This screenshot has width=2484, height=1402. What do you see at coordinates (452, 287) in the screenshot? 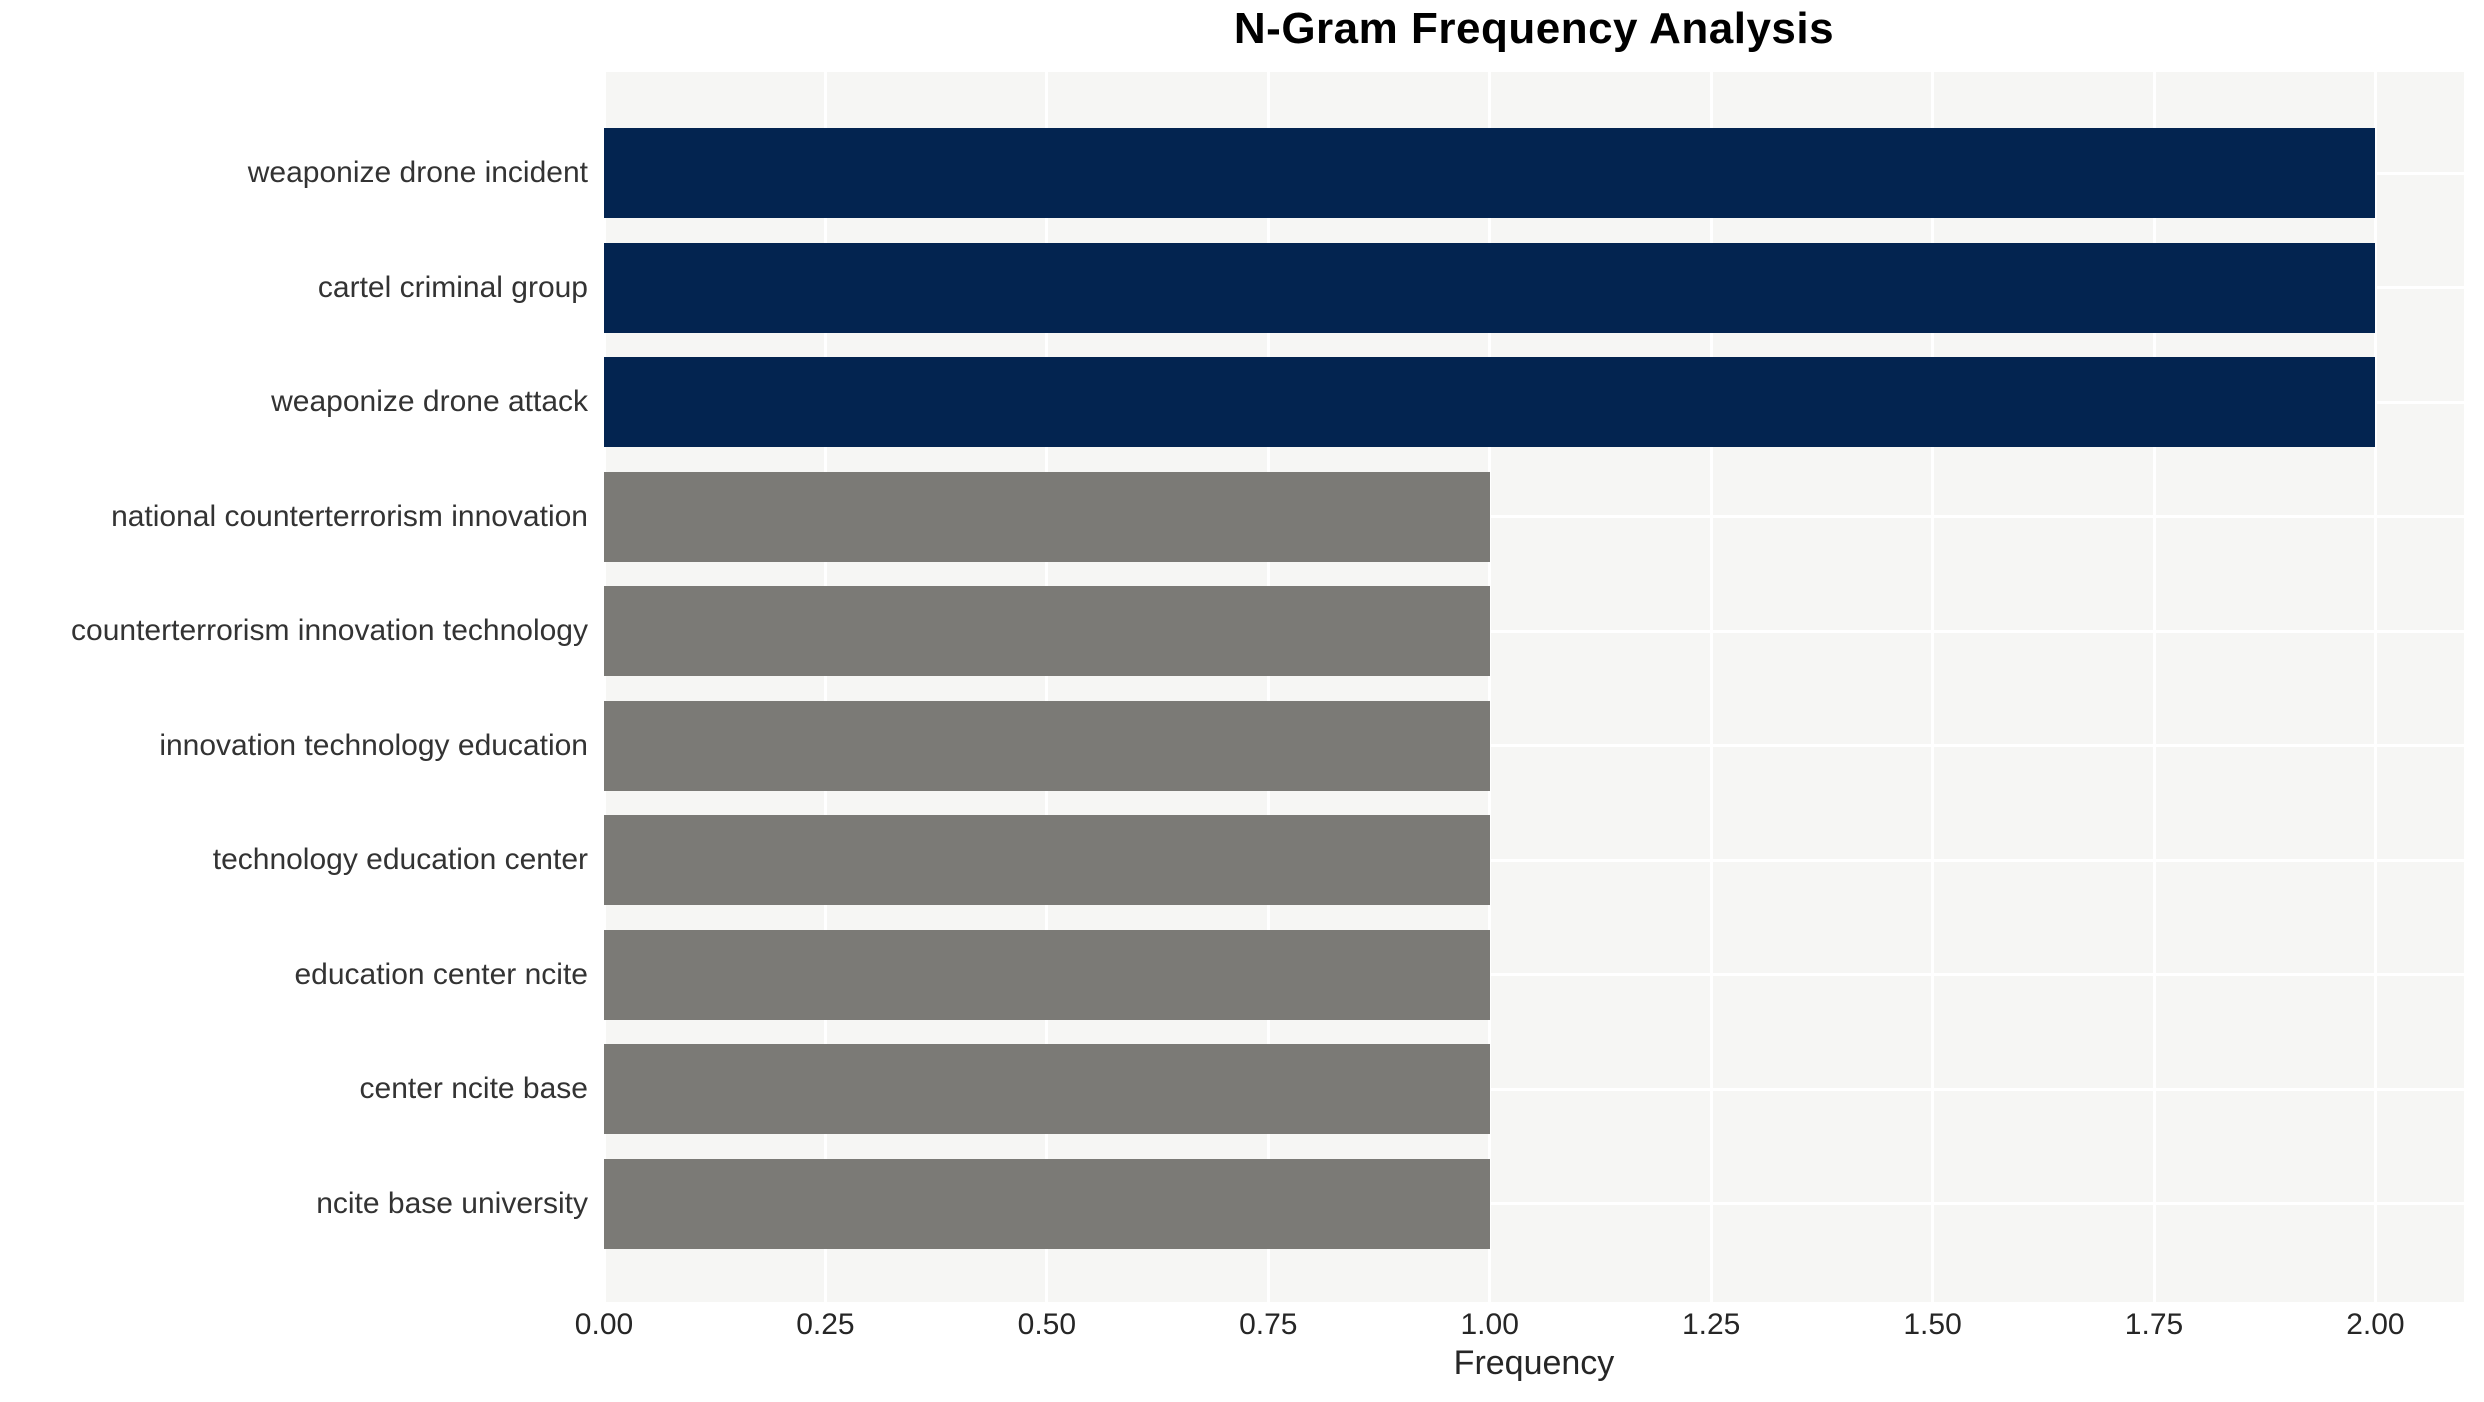
I see `y-axis-label: cartel criminal group` at bounding box center [452, 287].